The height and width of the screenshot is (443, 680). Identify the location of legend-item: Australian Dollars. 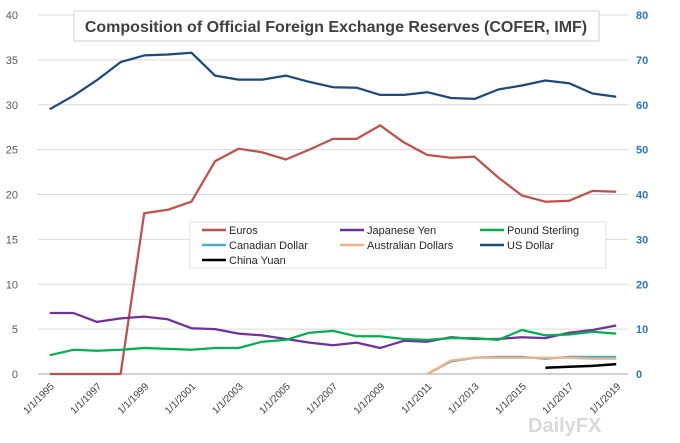
(397, 246).